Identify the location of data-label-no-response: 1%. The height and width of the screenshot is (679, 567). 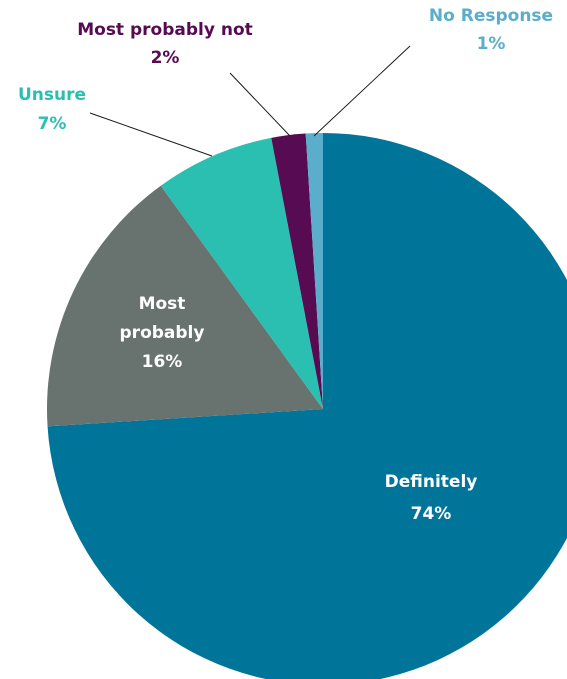
(491, 44).